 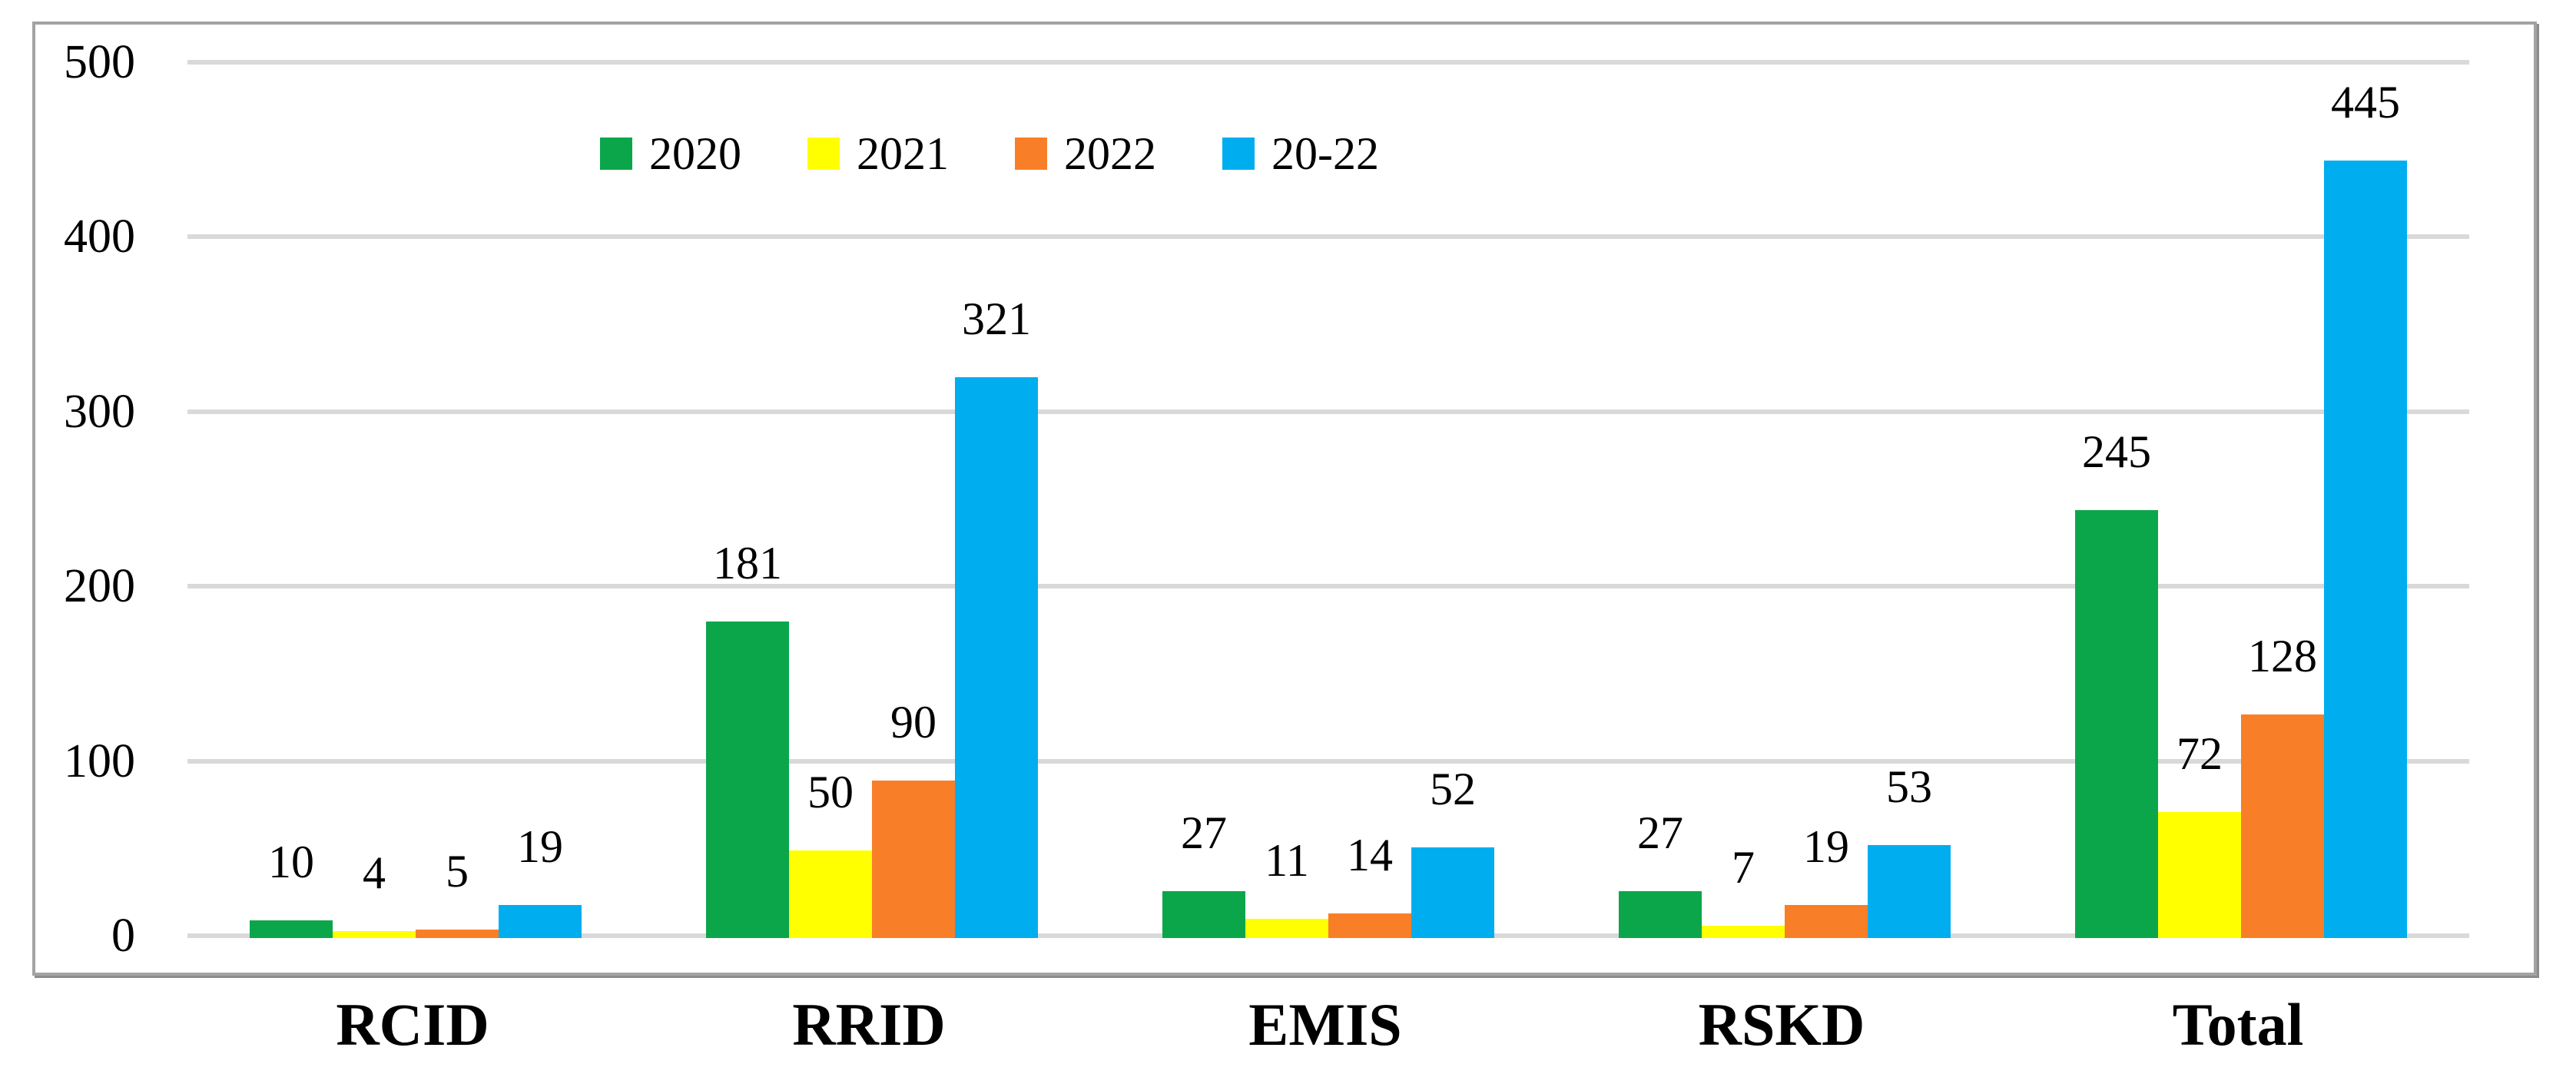 I want to click on bar-value-label-2022-Total: 128, so click(x=2282, y=655).